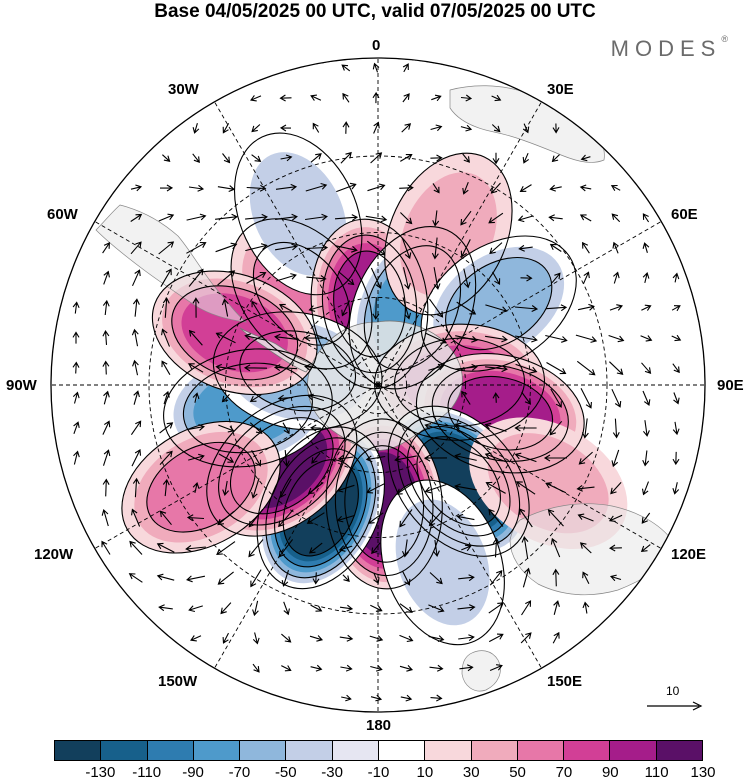 The image size is (750, 784). What do you see at coordinates (332, 772) in the screenshot?
I see `colorbar-tick-label: -30` at bounding box center [332, 772].